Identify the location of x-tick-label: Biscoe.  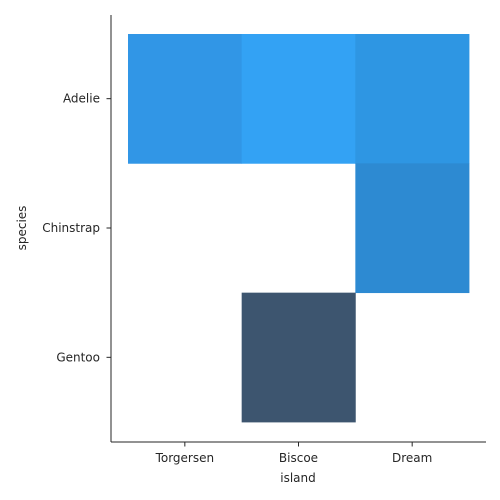
(298, 458).